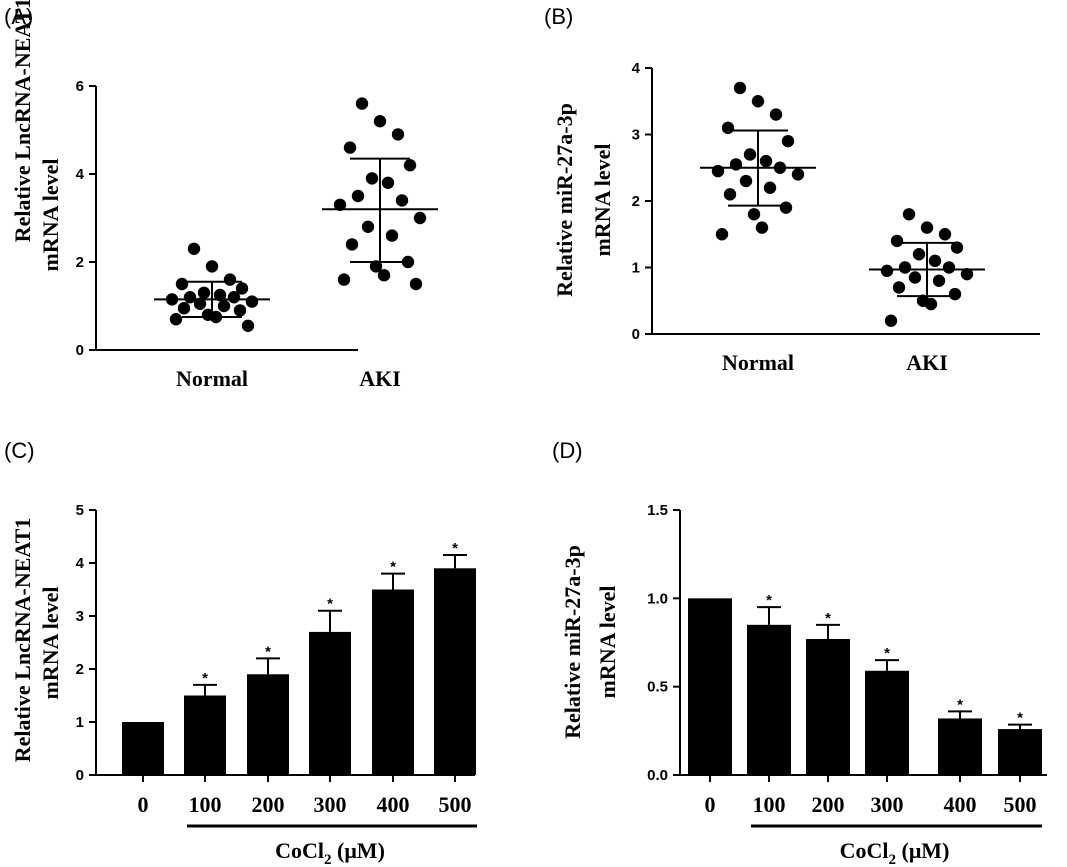  Describe the element at coordinates (455, 804) in the screenshot. I see `x-category-label: 500` at that location.